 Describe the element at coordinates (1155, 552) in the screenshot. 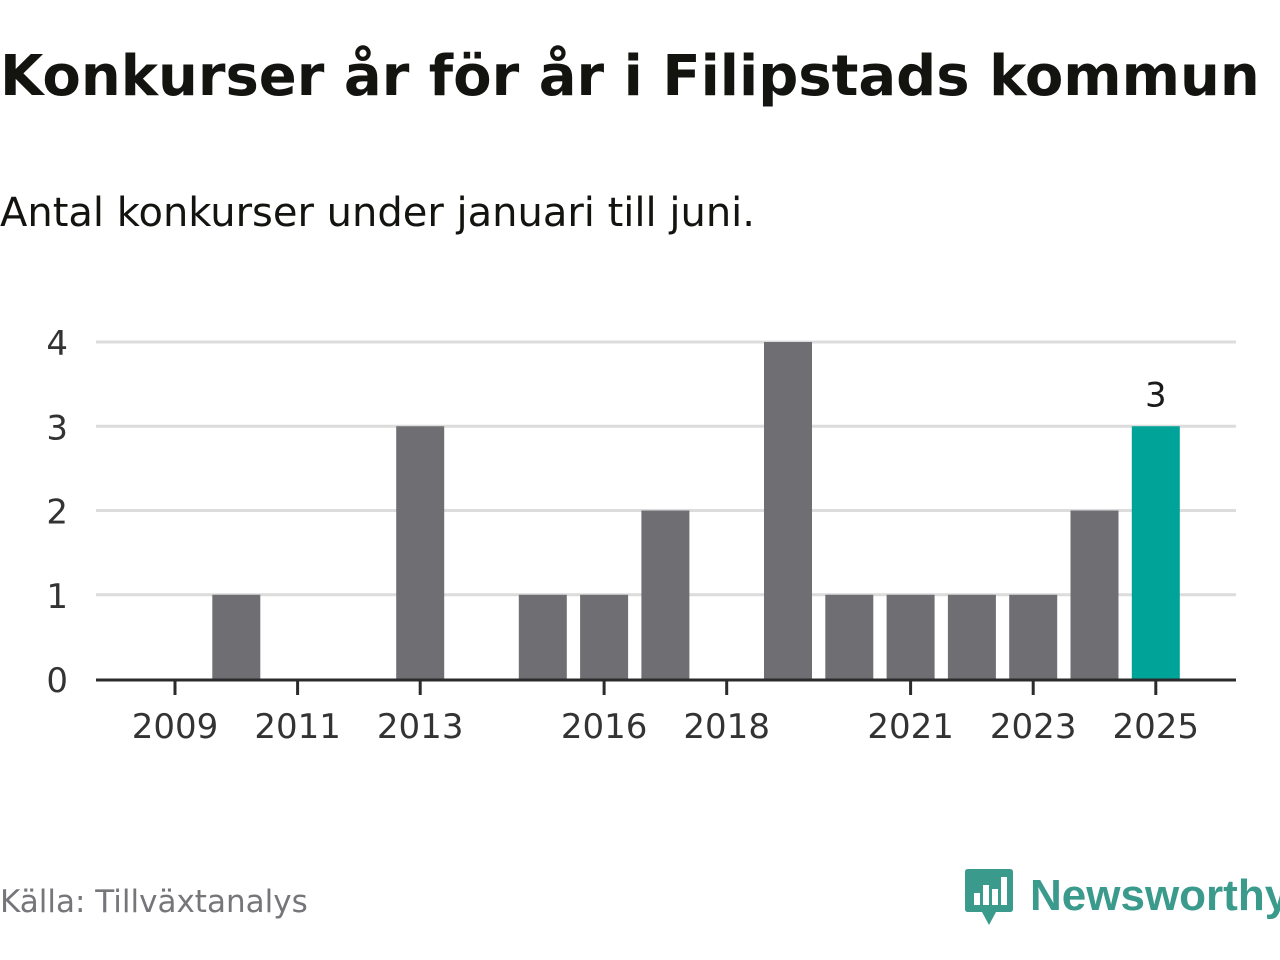

I see `bar-highlight` at that location.